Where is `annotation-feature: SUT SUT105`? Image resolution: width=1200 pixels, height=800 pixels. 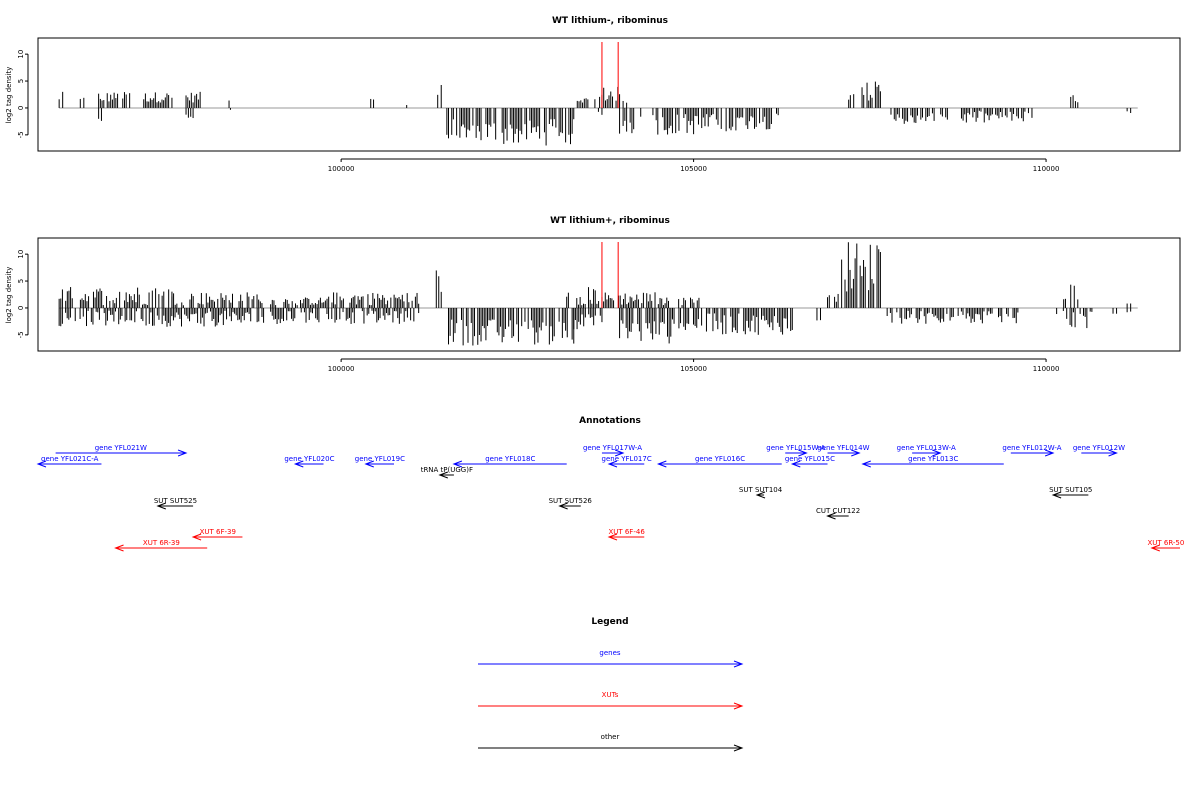 annotation-feature: SUT SUT105 is located at coordinates (1070, 492).